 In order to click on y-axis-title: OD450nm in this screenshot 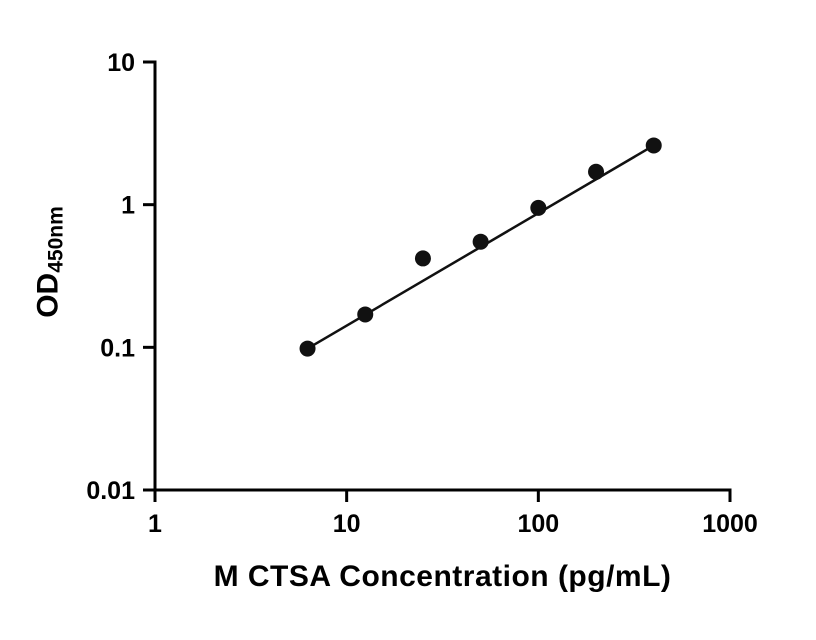, I will do `click(49, 262)`.